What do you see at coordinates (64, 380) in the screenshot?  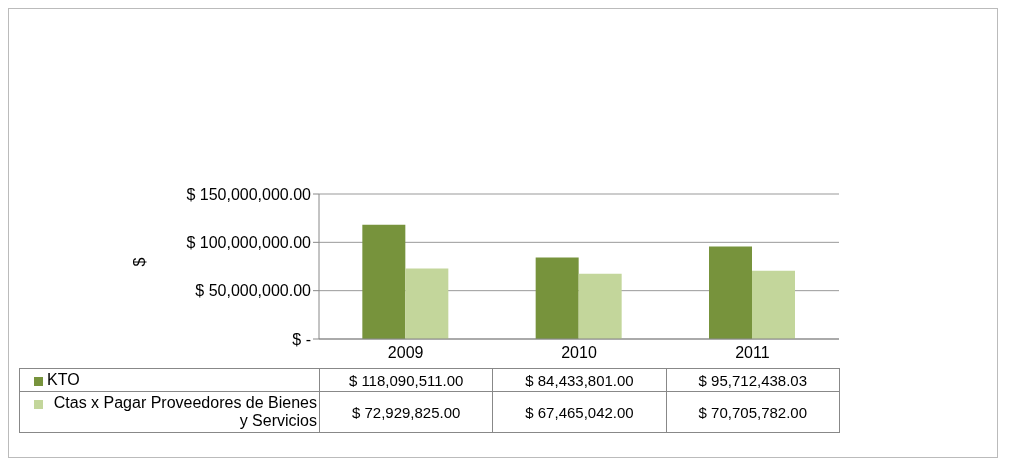 I see `legend-label: KTO` at bounding box center [64, 380].